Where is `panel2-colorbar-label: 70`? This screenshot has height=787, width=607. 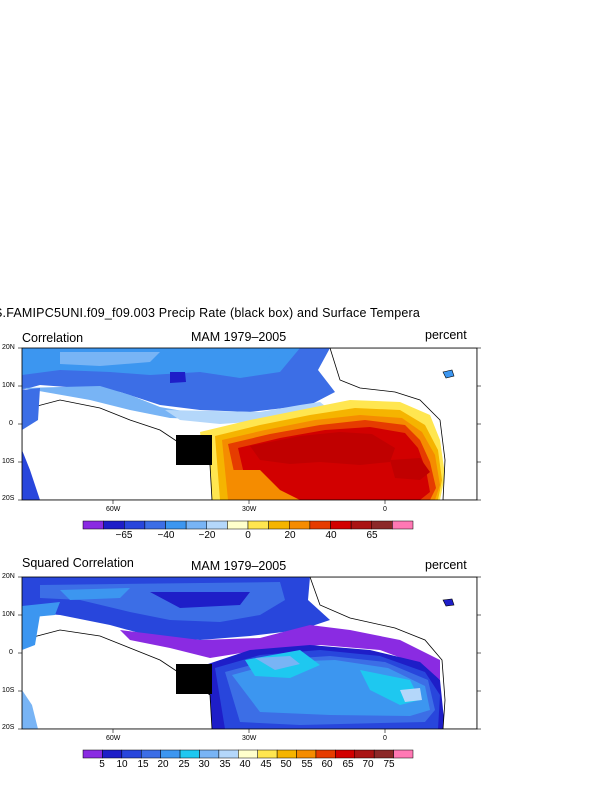 panel2-colorbar-label: 70 is located at coordinates (368, 764).